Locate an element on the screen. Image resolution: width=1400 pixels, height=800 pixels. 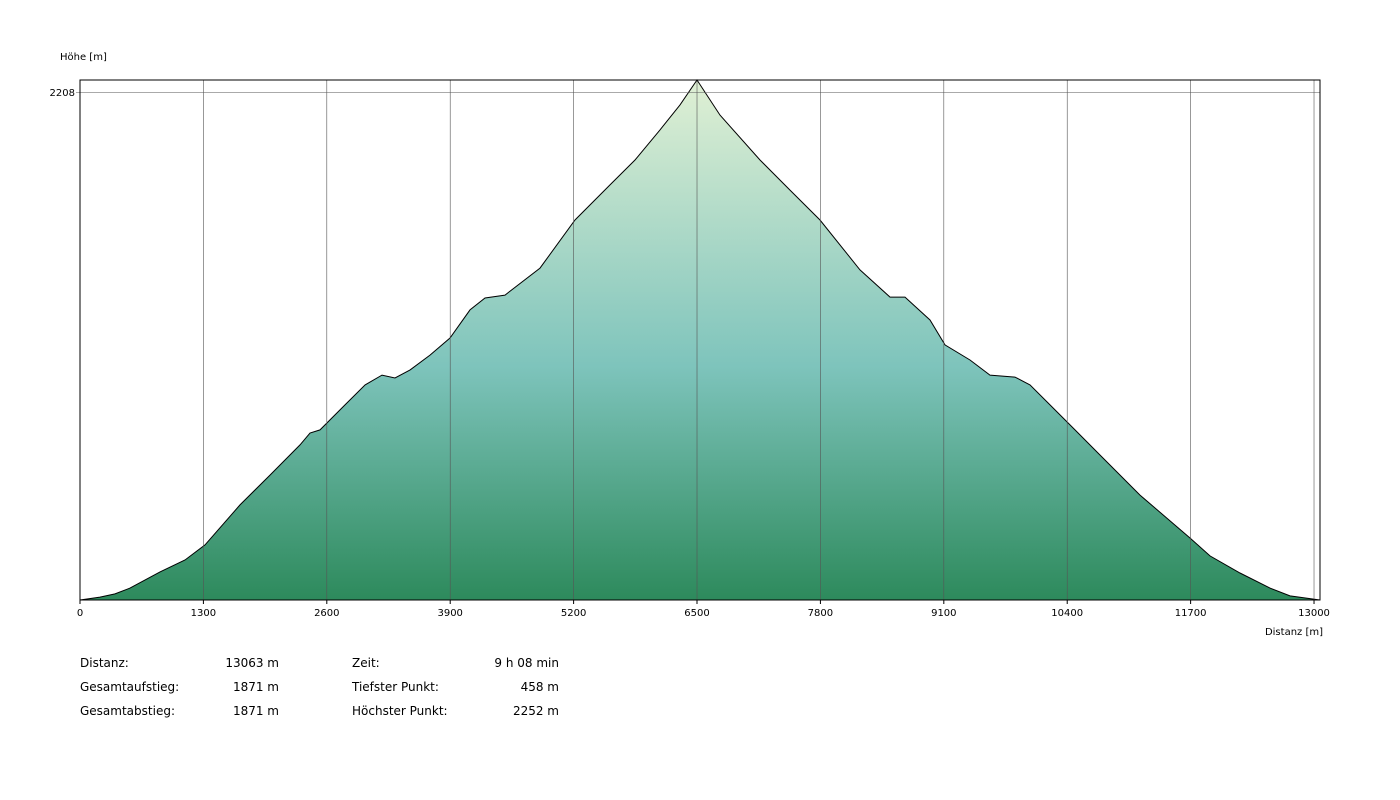
x-tick-label: 10400 is located at coordinates (1067, 613).